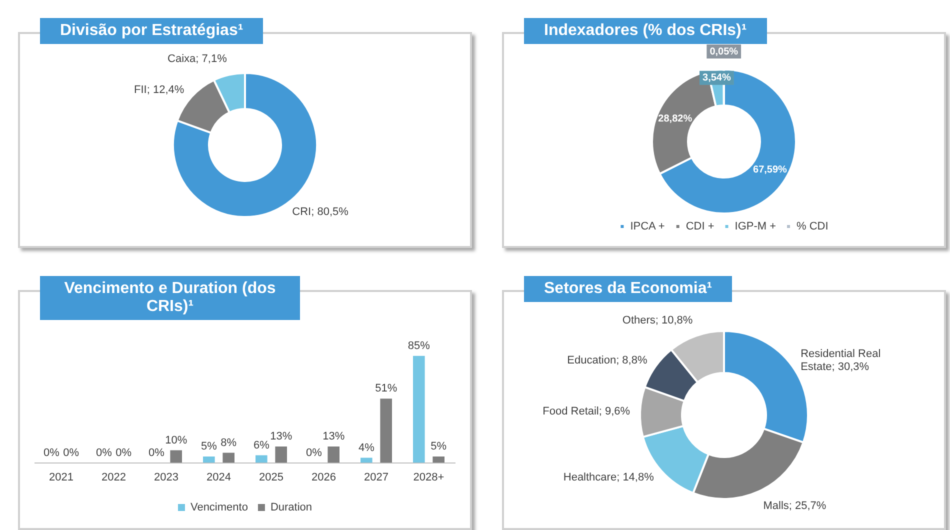 Image resolution: width=950 pixels, height=530 pixels. Describe the element at coordinates (218, 477) in the screenshot. I see `x-tick-label: 2024` at that location.